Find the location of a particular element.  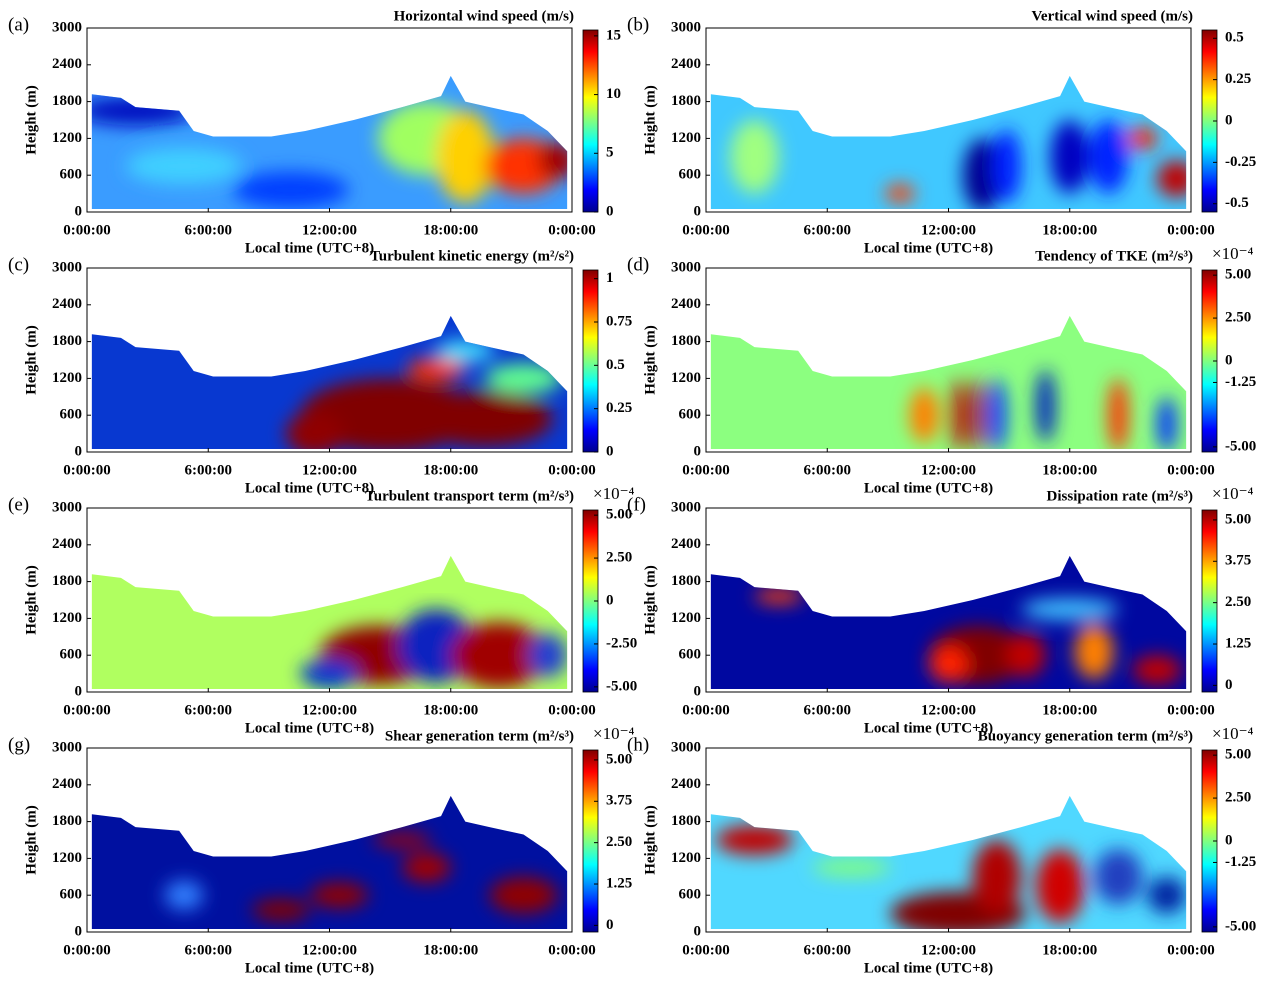

colorbar-tick-label: 3.75 is located at coordinates (1238, 561).